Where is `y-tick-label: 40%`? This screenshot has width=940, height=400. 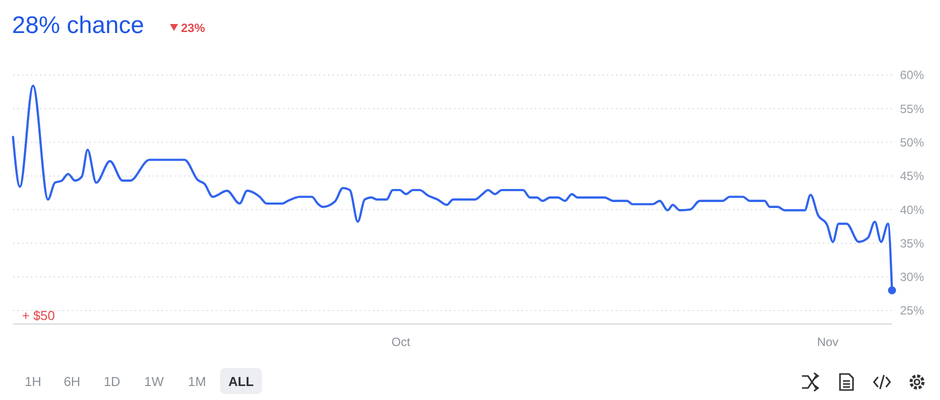 y-tick-label: 40% is located at coordinates (912, 209).